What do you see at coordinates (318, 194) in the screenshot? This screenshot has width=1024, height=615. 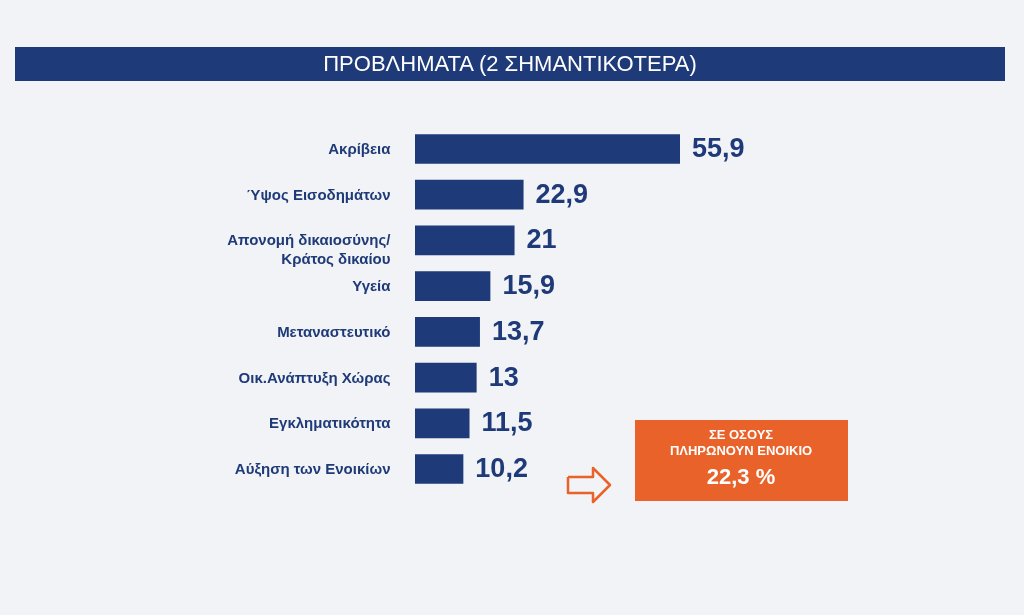 I see `y-tick-label: Ύψος Εισοδημάτων` at bounding box center [318, 194].